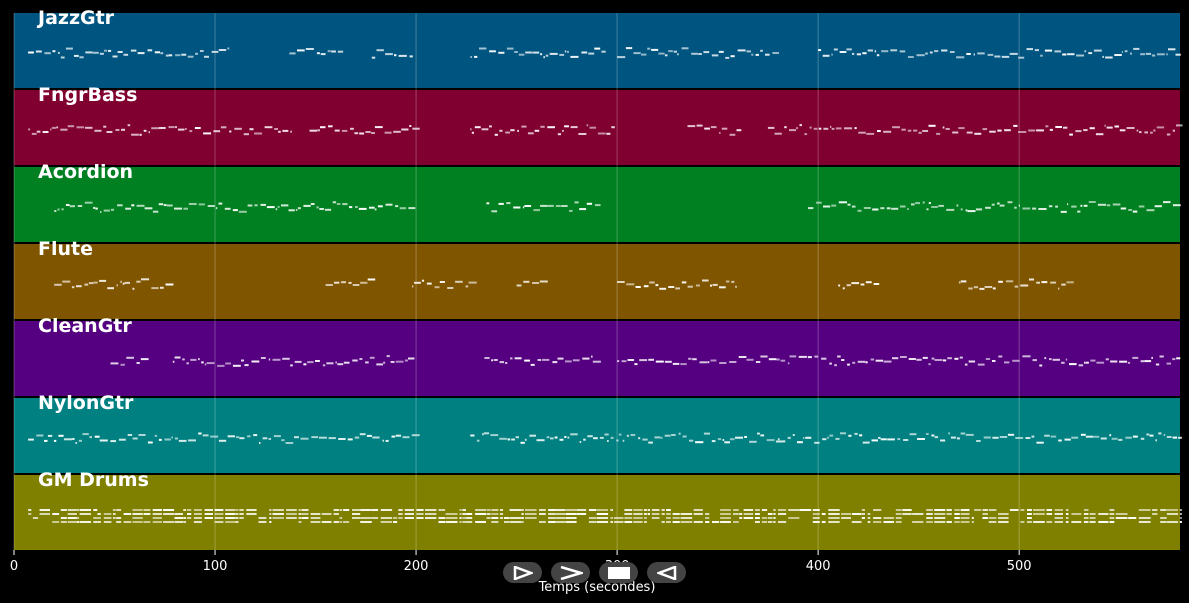 The height and width of the screenshot is (603, 1189). I want to click on play-button, so click(522, 572).